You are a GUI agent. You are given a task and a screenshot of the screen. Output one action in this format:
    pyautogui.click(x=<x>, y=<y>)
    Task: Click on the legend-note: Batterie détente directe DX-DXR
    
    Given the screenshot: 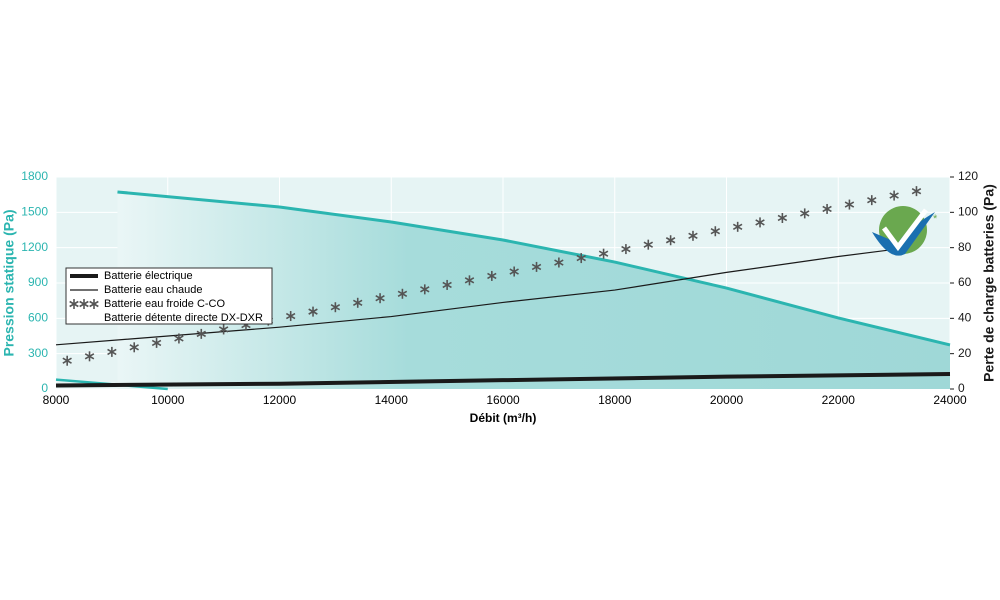 What is the action you would take?
    pyautogui.click(x=183, y=318)
    